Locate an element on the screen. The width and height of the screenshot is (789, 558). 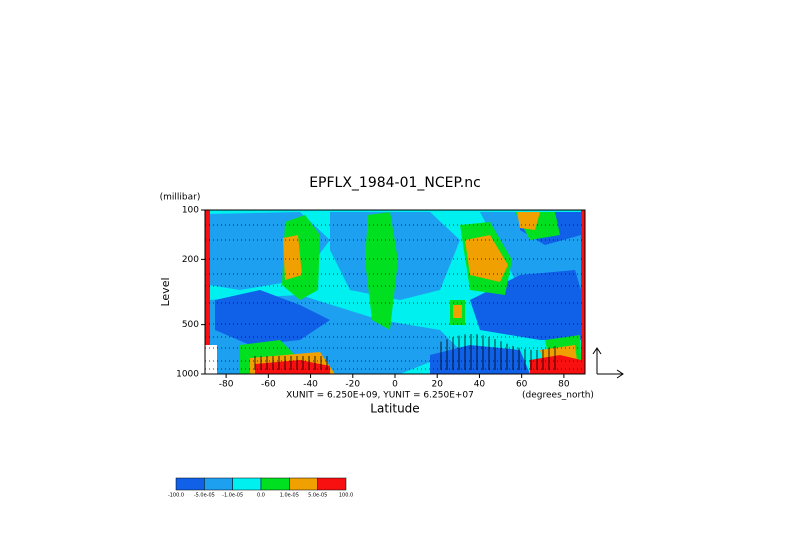
missing-region is located at coordinates (211, 359).